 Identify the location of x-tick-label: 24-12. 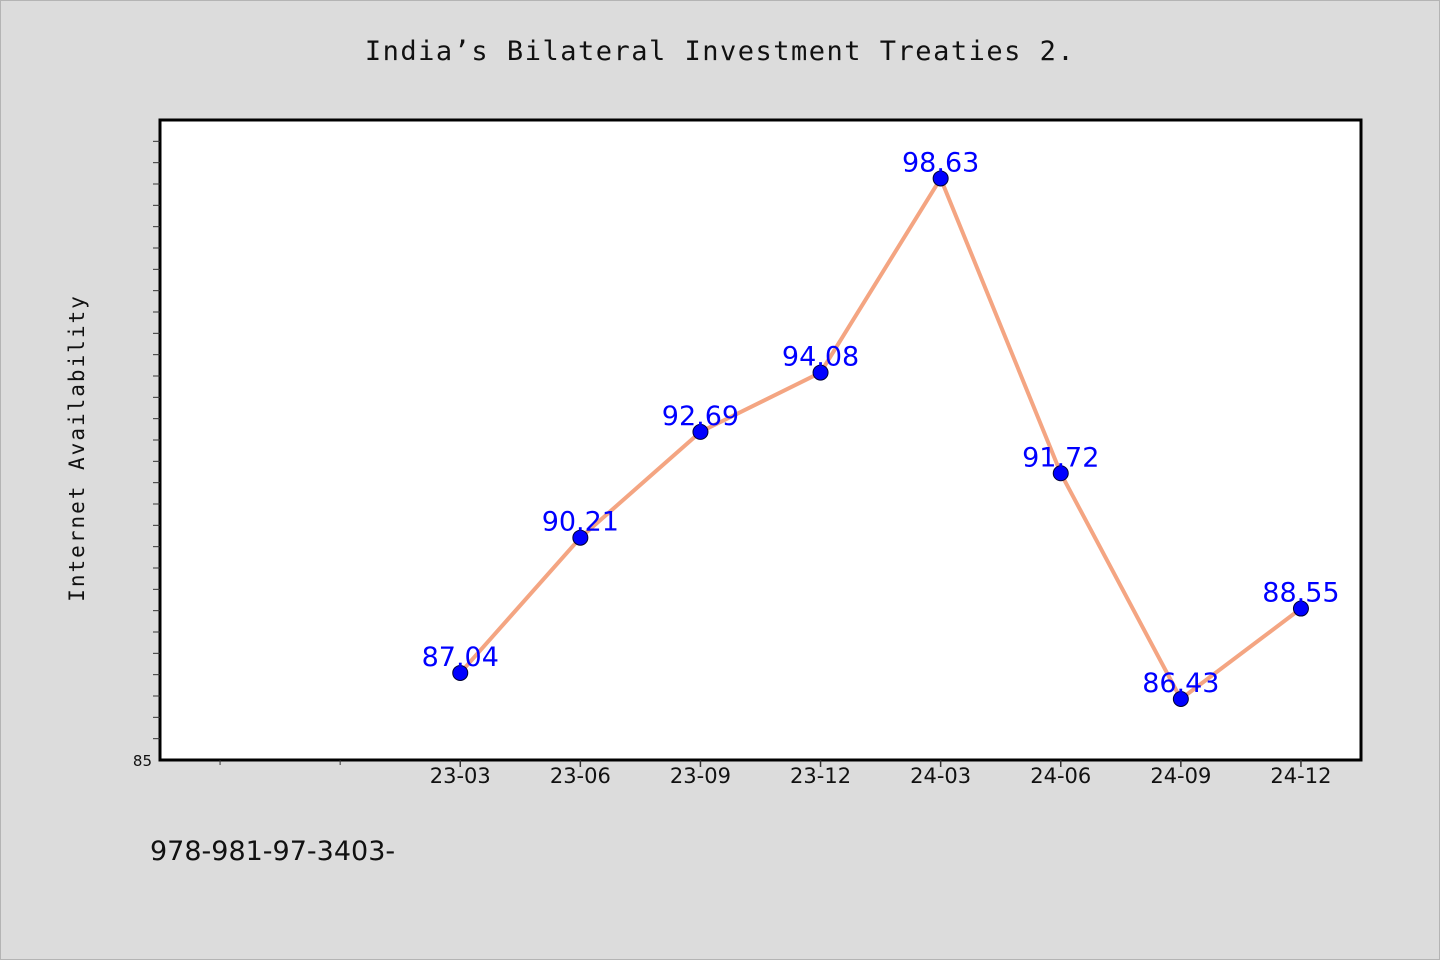
(1300, 776).